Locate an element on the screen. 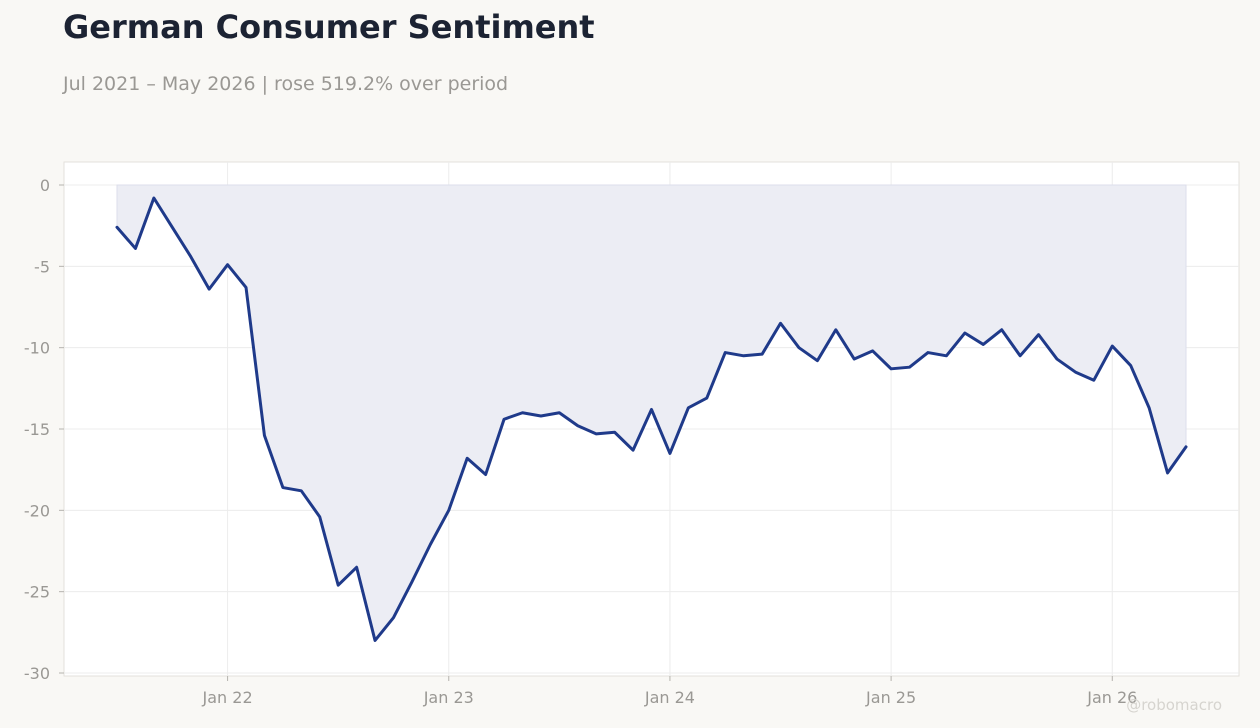 The image size is (1260, 728). x-tick-label: Jan 23 is located at coordinates (448, 697).